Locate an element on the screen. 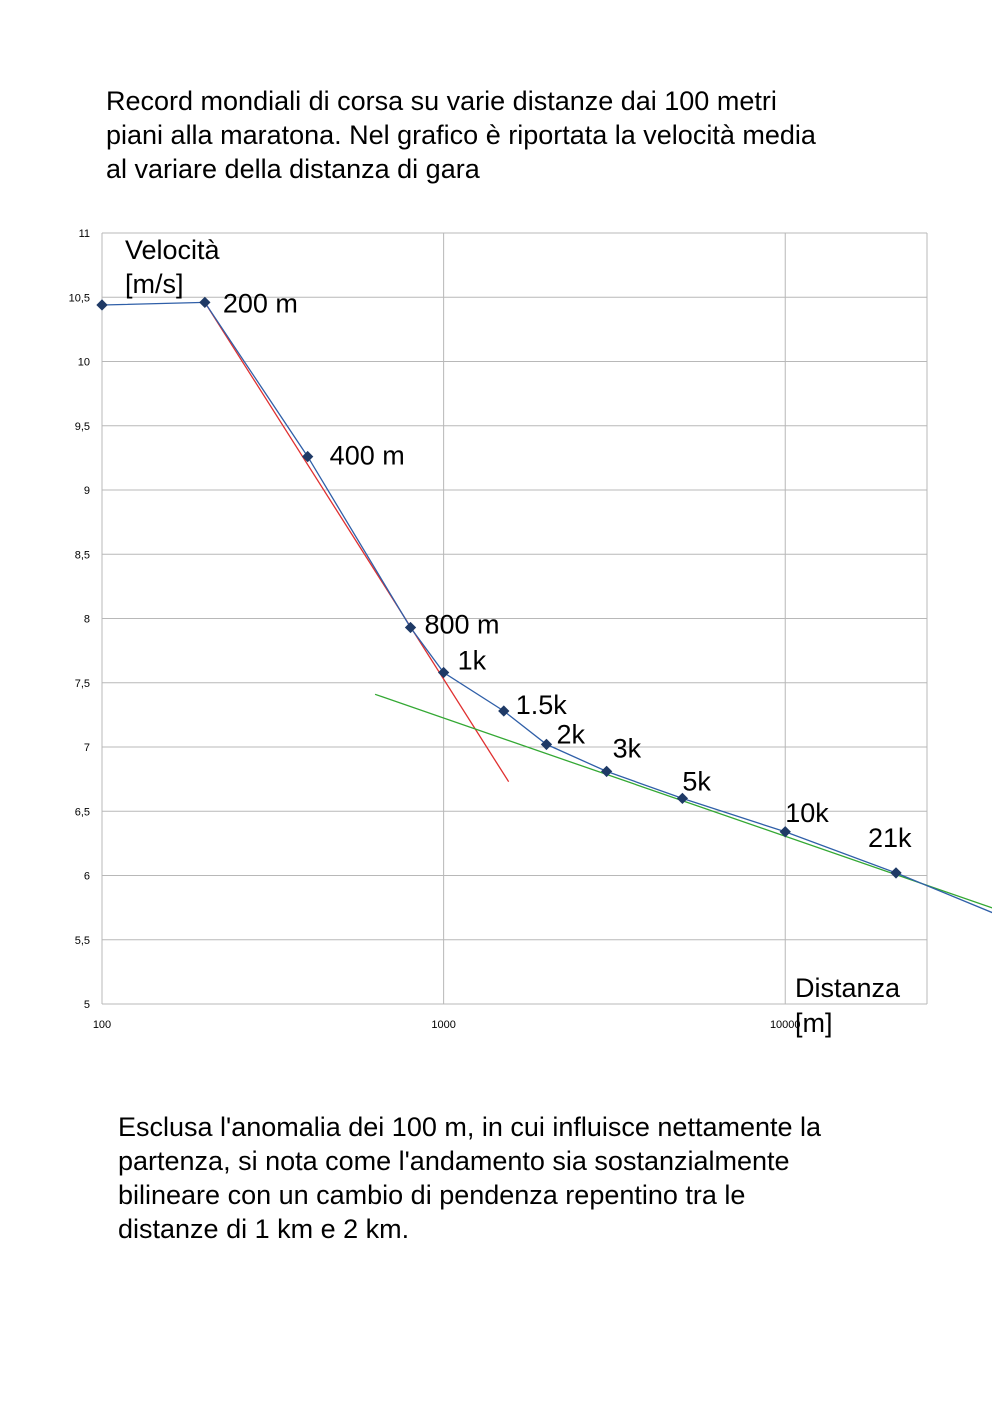 This screenshot has height=1403, width=992. y-tick-label: 10 is located at coordinates (84, 363).